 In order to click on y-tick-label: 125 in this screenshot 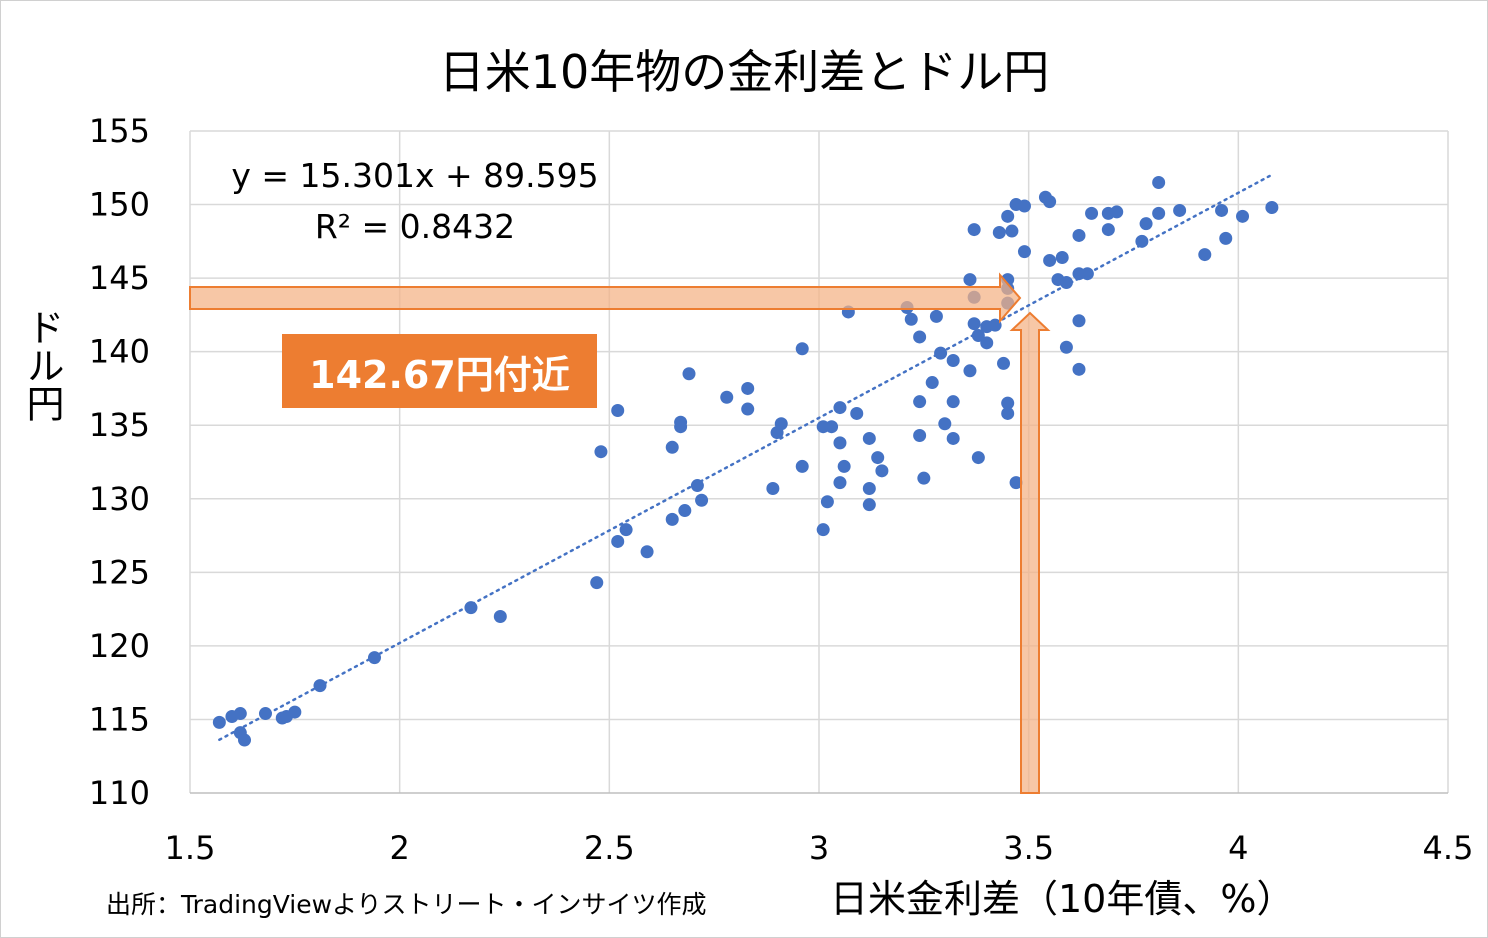, I will do `click(119, 572)`.